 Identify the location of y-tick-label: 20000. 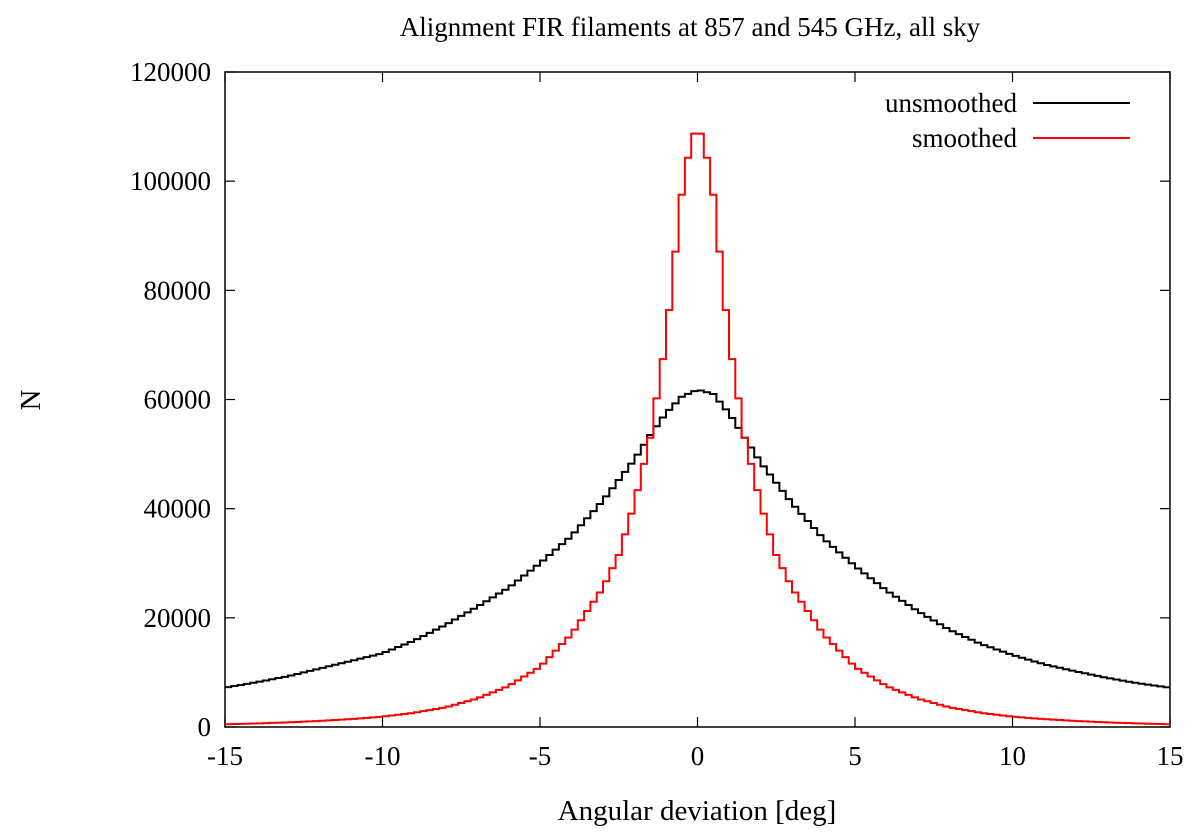
(178, 618).